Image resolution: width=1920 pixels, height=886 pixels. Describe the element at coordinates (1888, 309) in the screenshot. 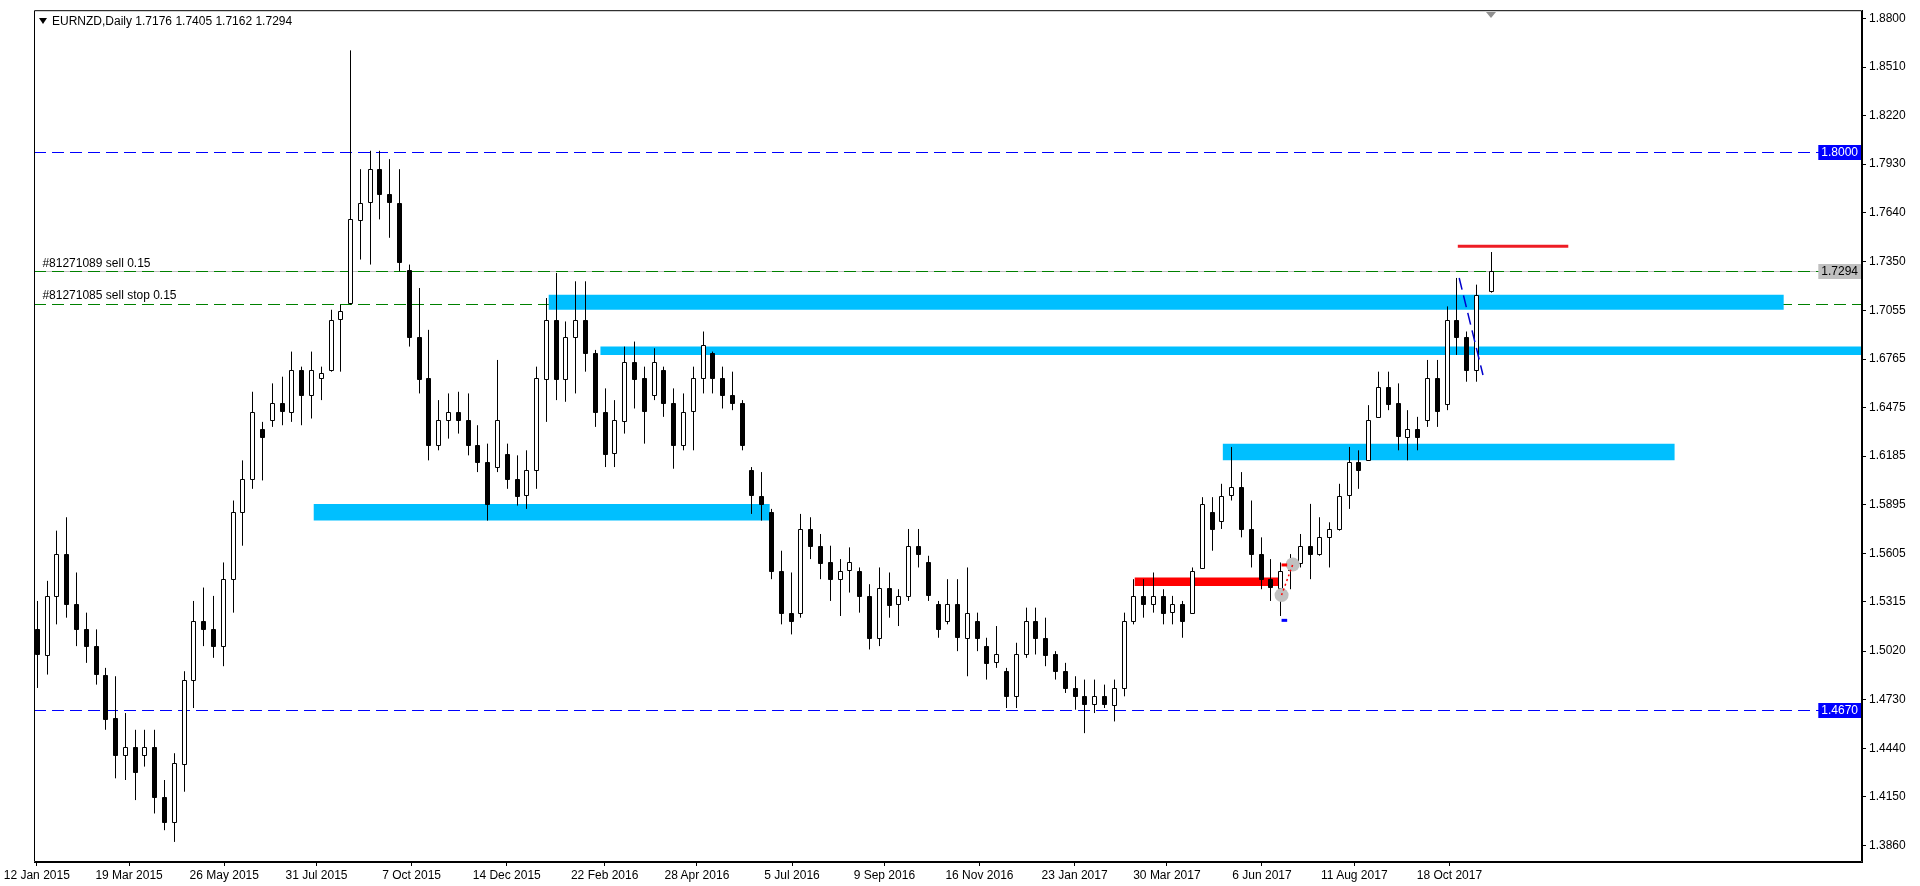

I see `y-tick-label: 1.7055` at that location.